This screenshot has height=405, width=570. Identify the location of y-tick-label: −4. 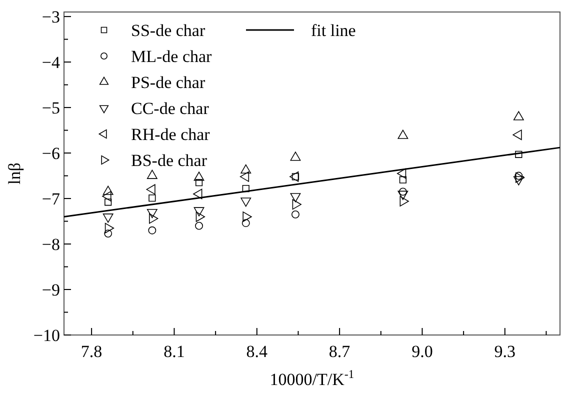
(51, 62).